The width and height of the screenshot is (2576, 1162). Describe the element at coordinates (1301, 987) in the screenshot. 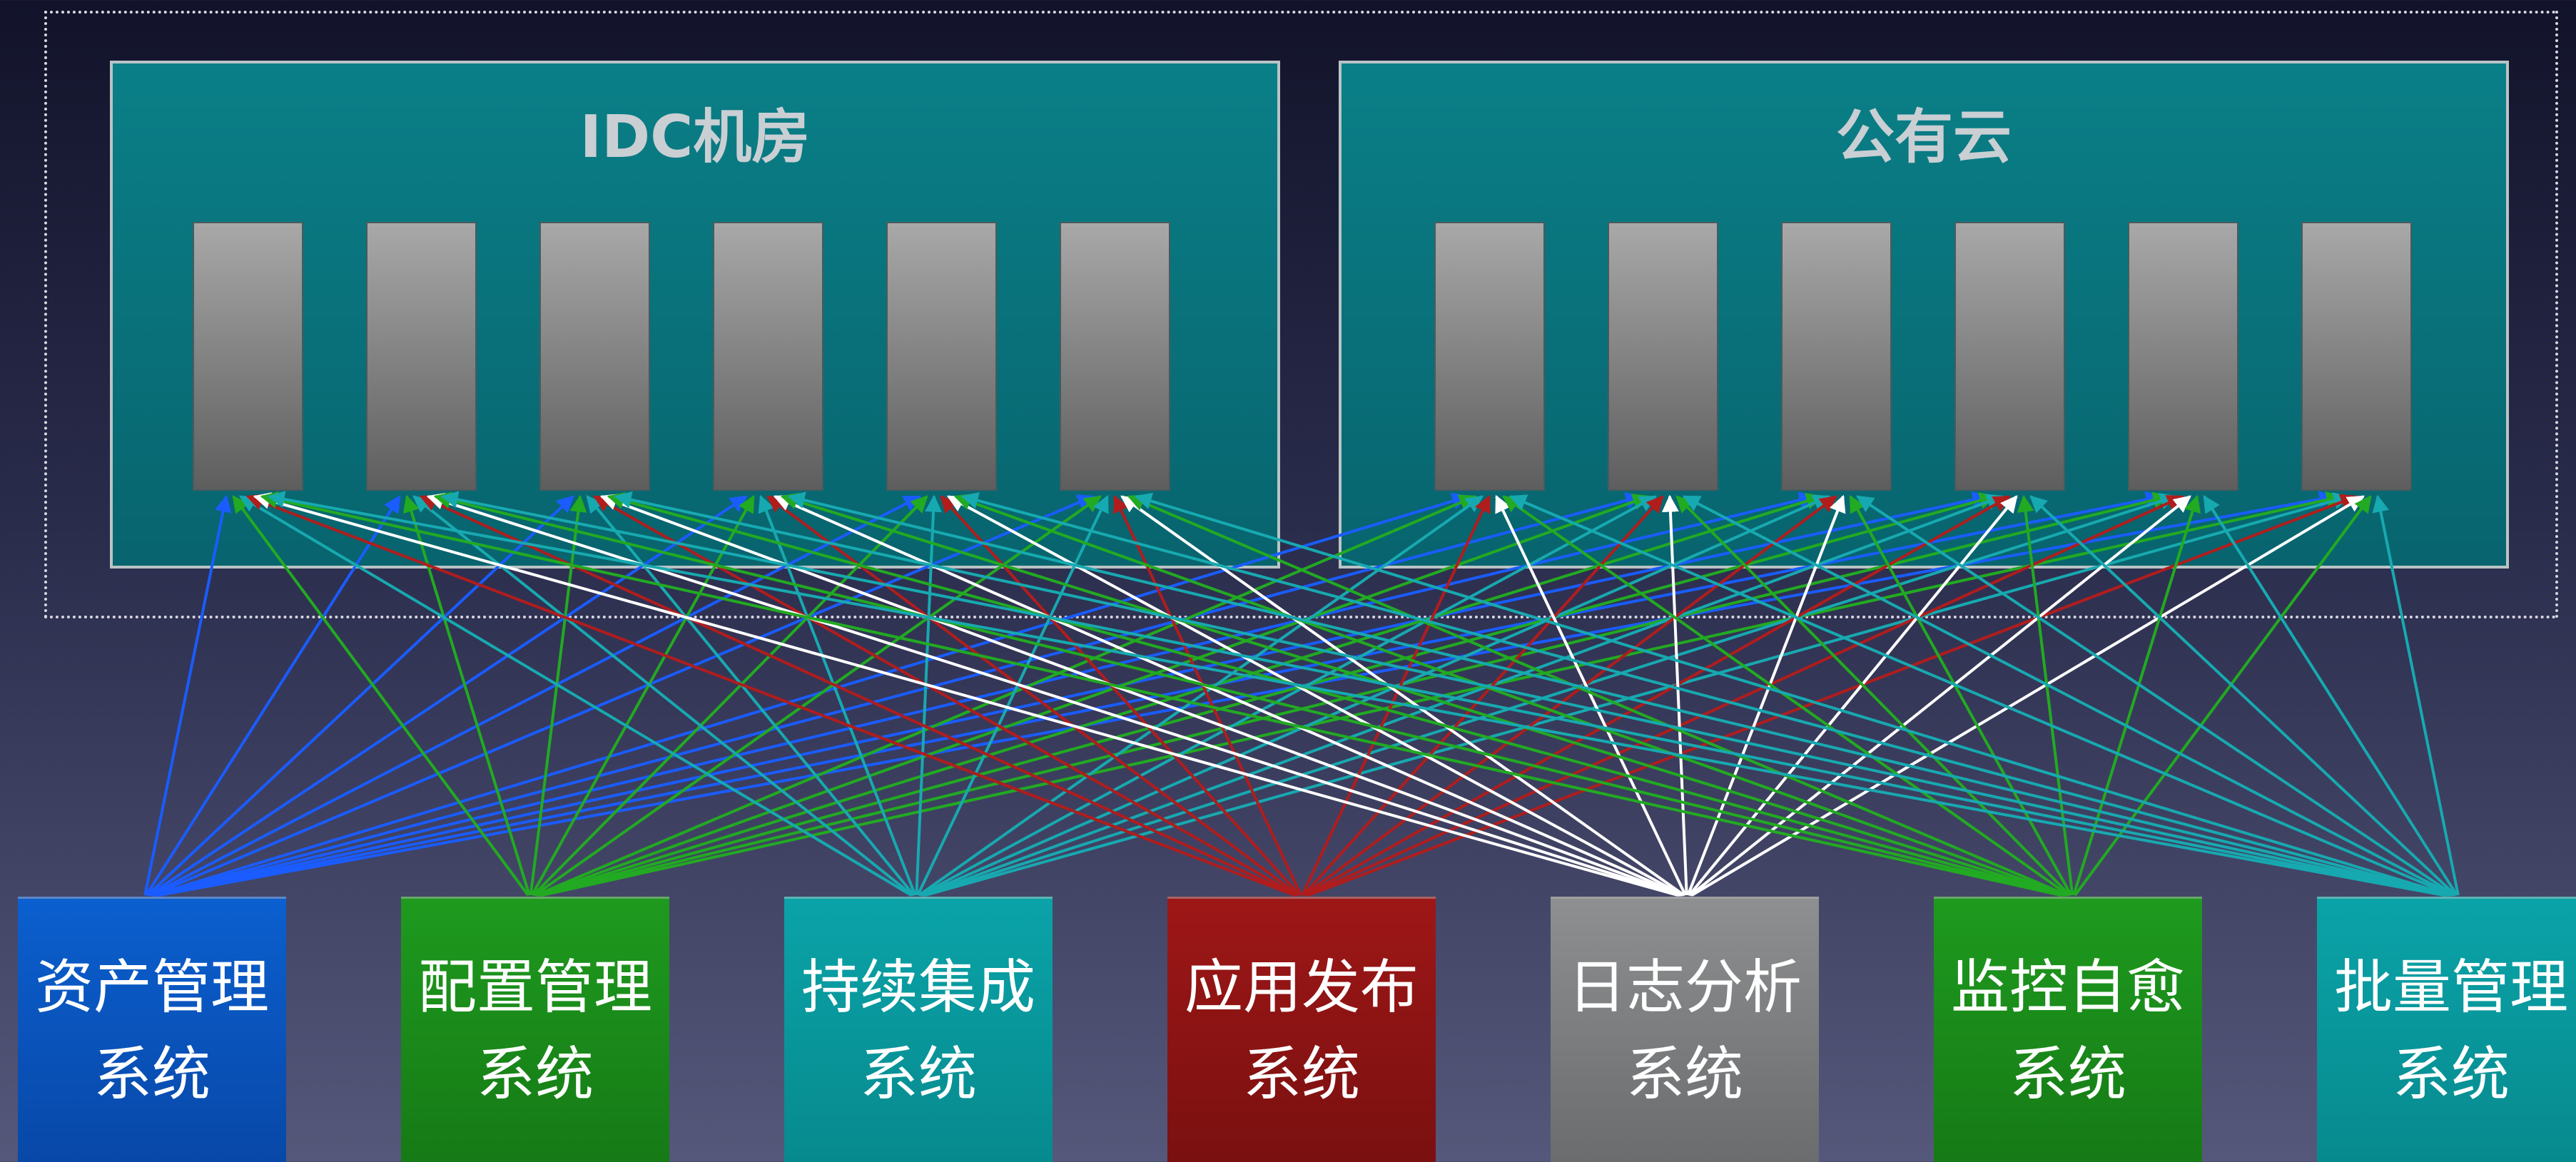

I see `system-label: 应用发布` at that location.